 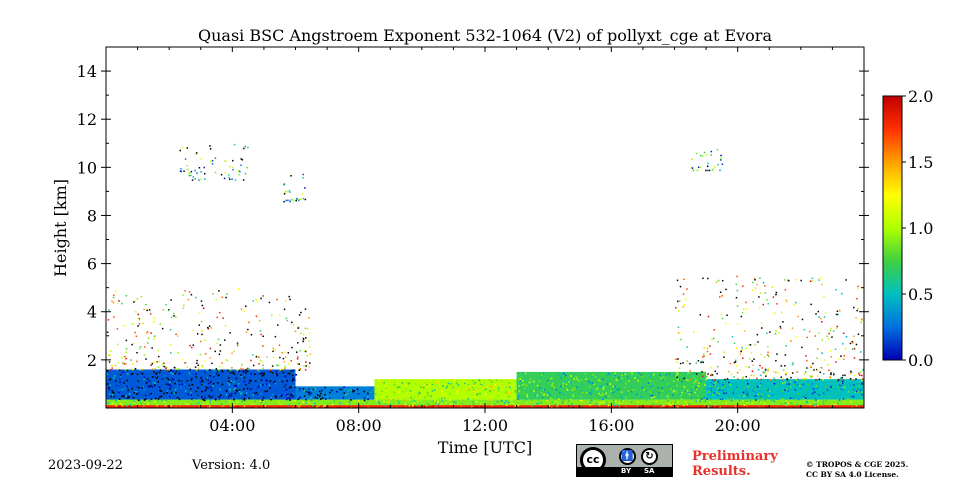 What do you see at coordinates (702, 156) in the screenshot?
I see `scatter-cirrus-patch-evening` at bounding box center [702, 156].